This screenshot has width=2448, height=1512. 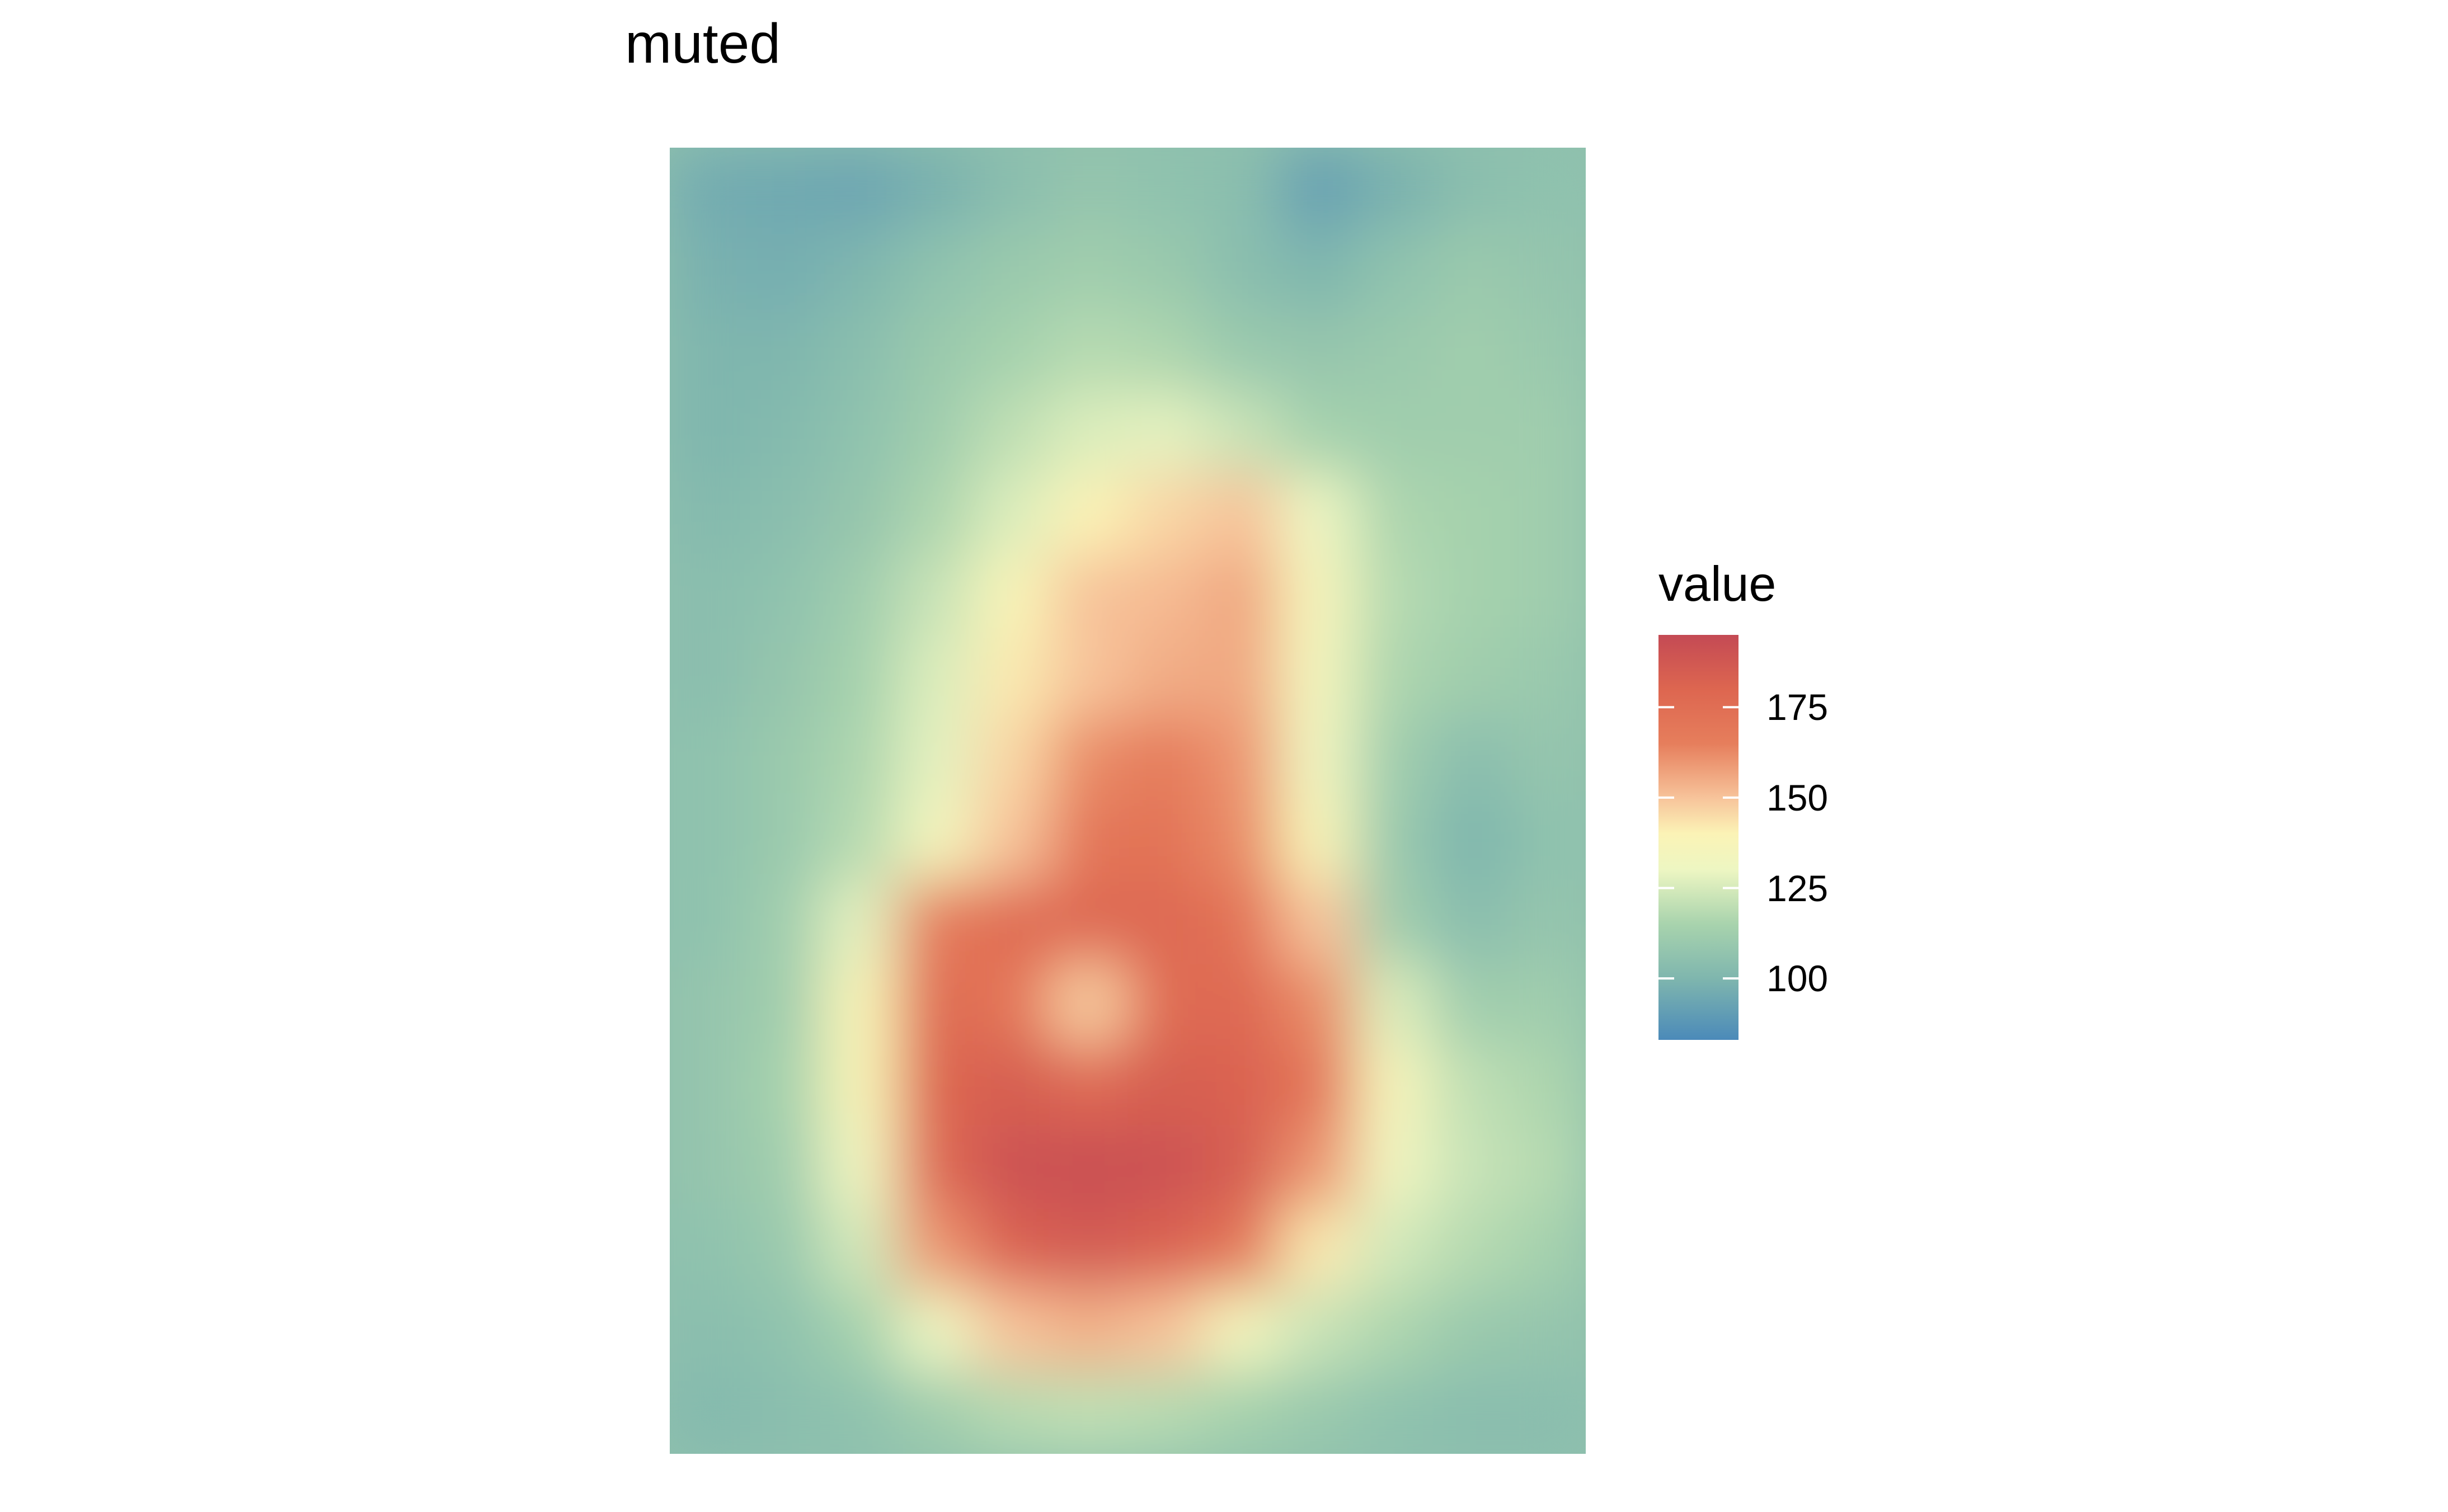 I want to click on legend-title: value, so click(x=1717, y=583).